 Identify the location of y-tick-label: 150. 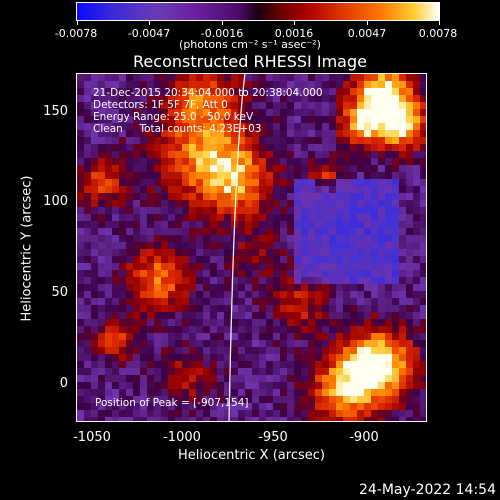
(55, 111).